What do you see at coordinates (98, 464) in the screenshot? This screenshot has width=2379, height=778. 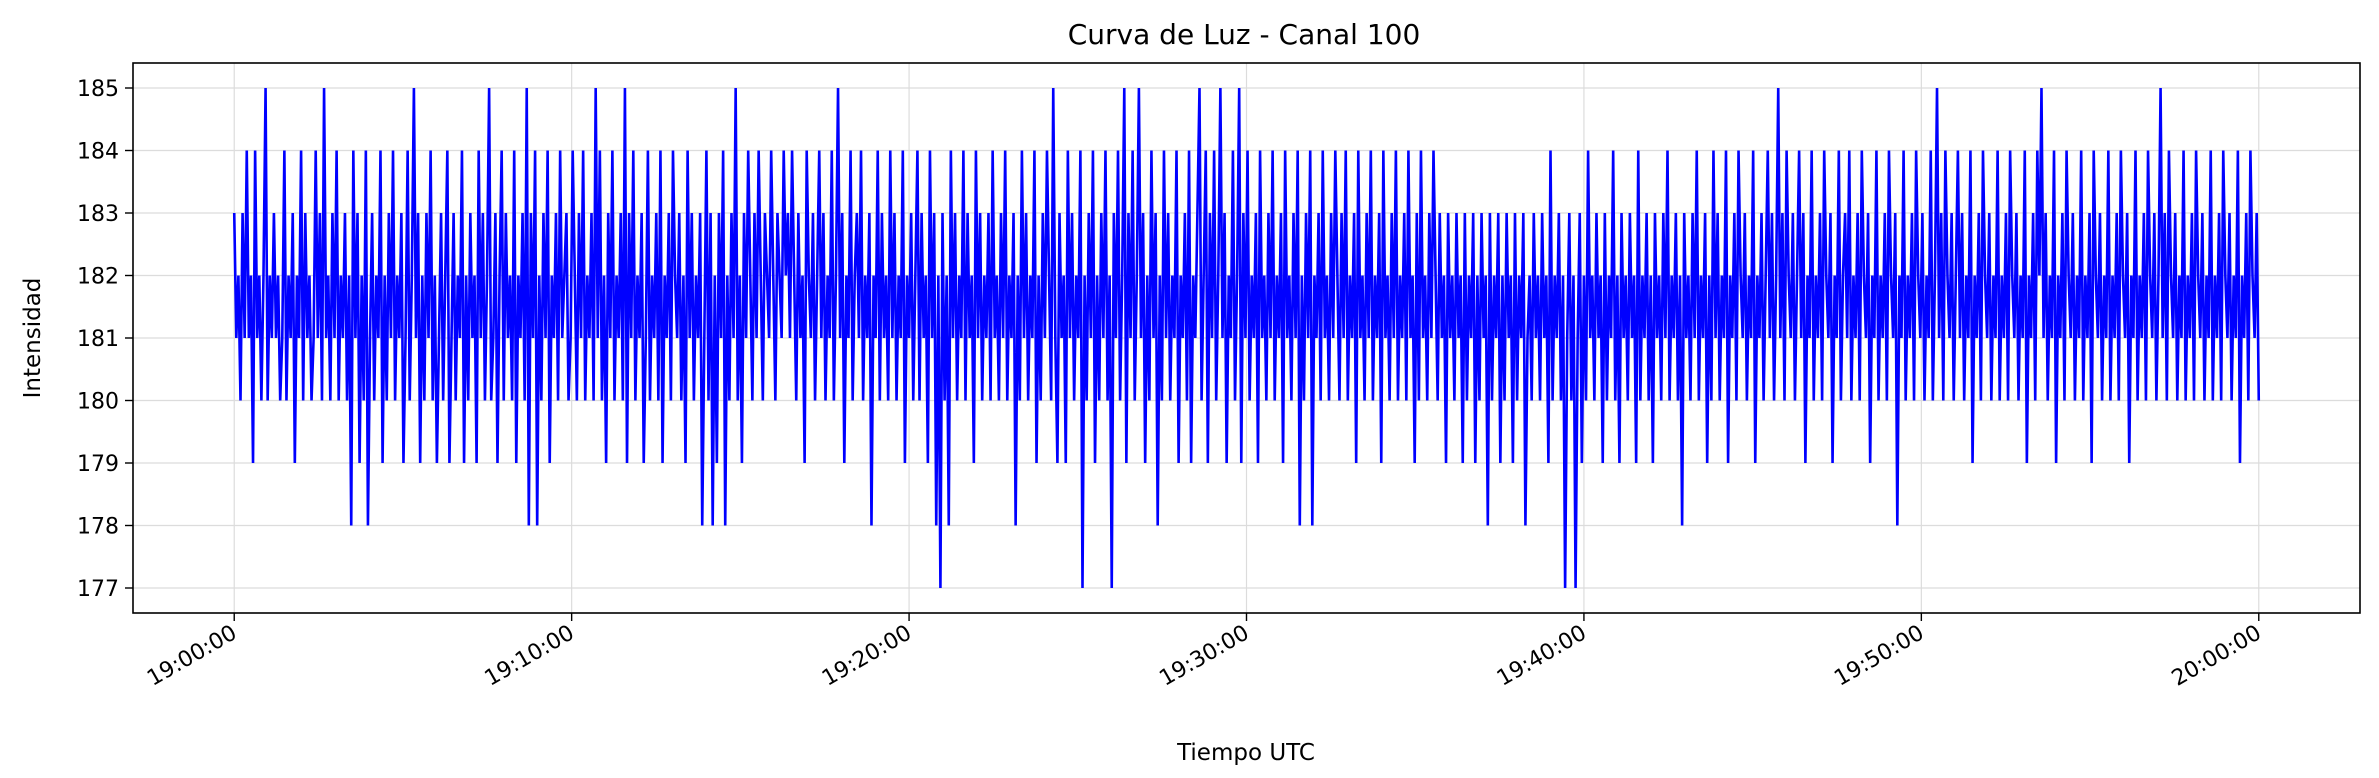 I see `y-tick-label: 179` at bounding box center [98, 464].